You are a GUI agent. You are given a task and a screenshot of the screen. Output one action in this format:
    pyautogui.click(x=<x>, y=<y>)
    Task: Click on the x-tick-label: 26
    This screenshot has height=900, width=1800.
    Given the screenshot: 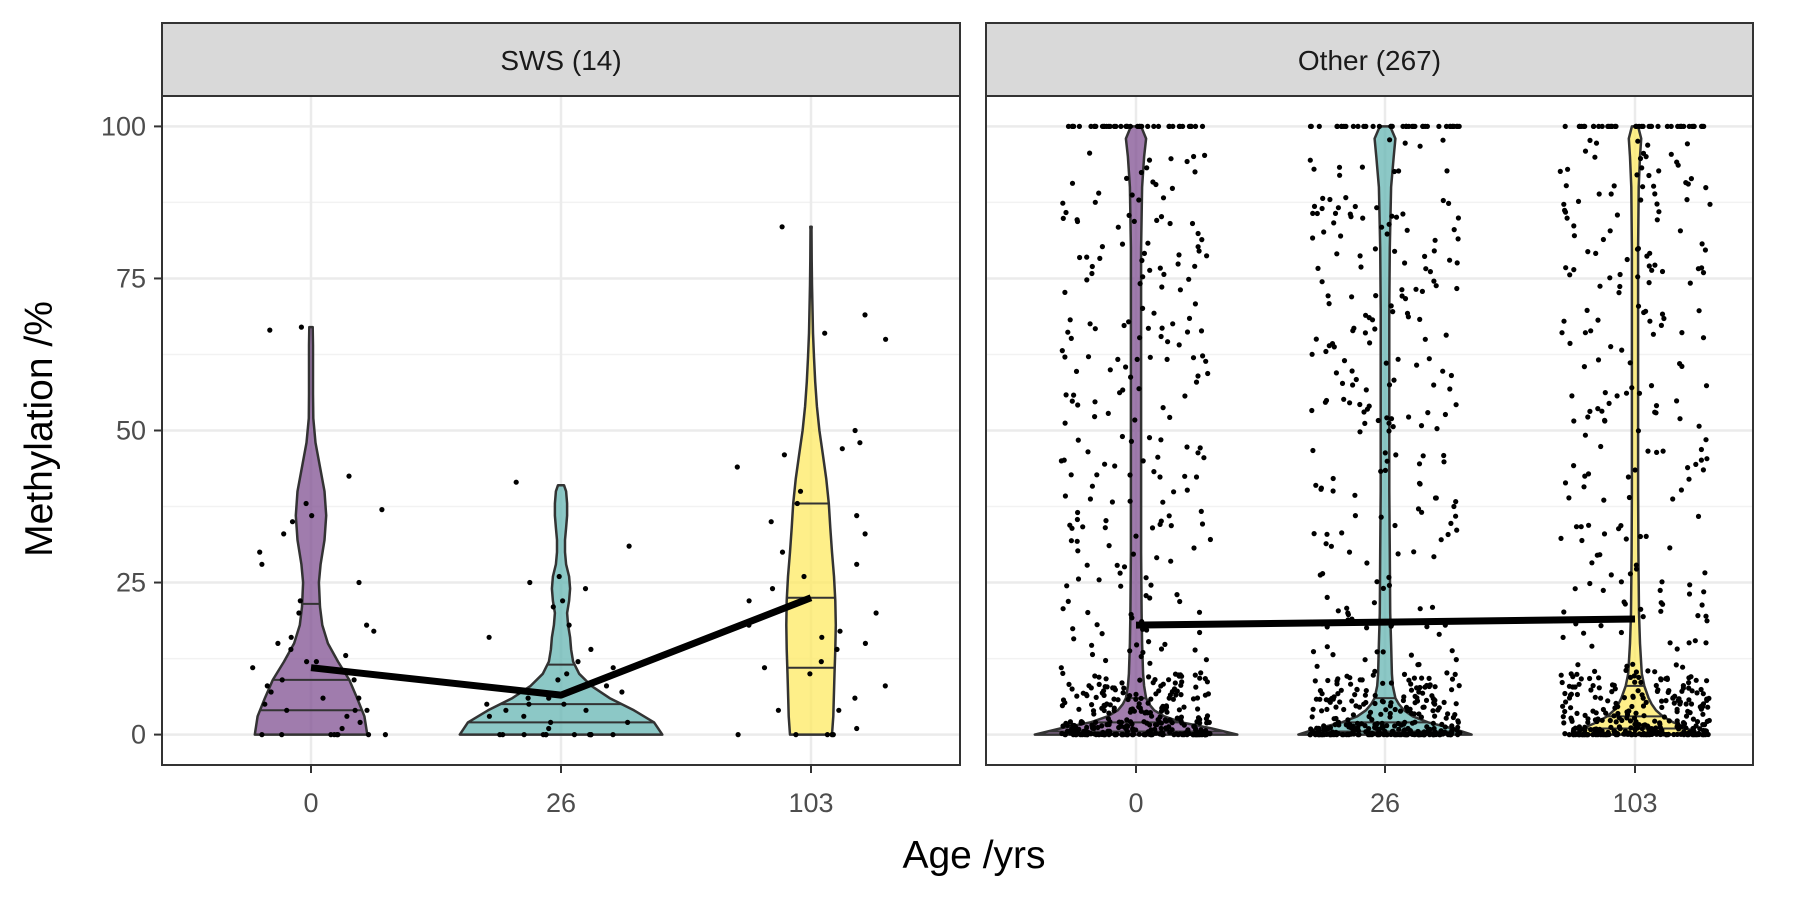 What is the action you would take?
    pyautogui.click(x=561, y=803)
    